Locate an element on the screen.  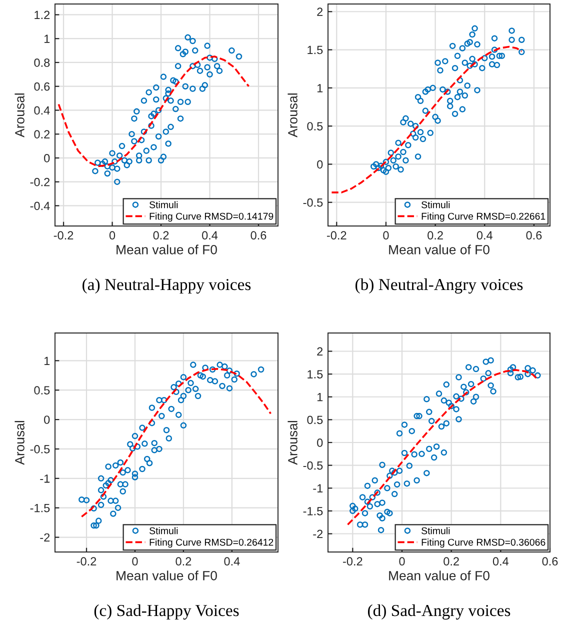
text: (d) Sad-Angry voices is located at coordinates (439, 612).